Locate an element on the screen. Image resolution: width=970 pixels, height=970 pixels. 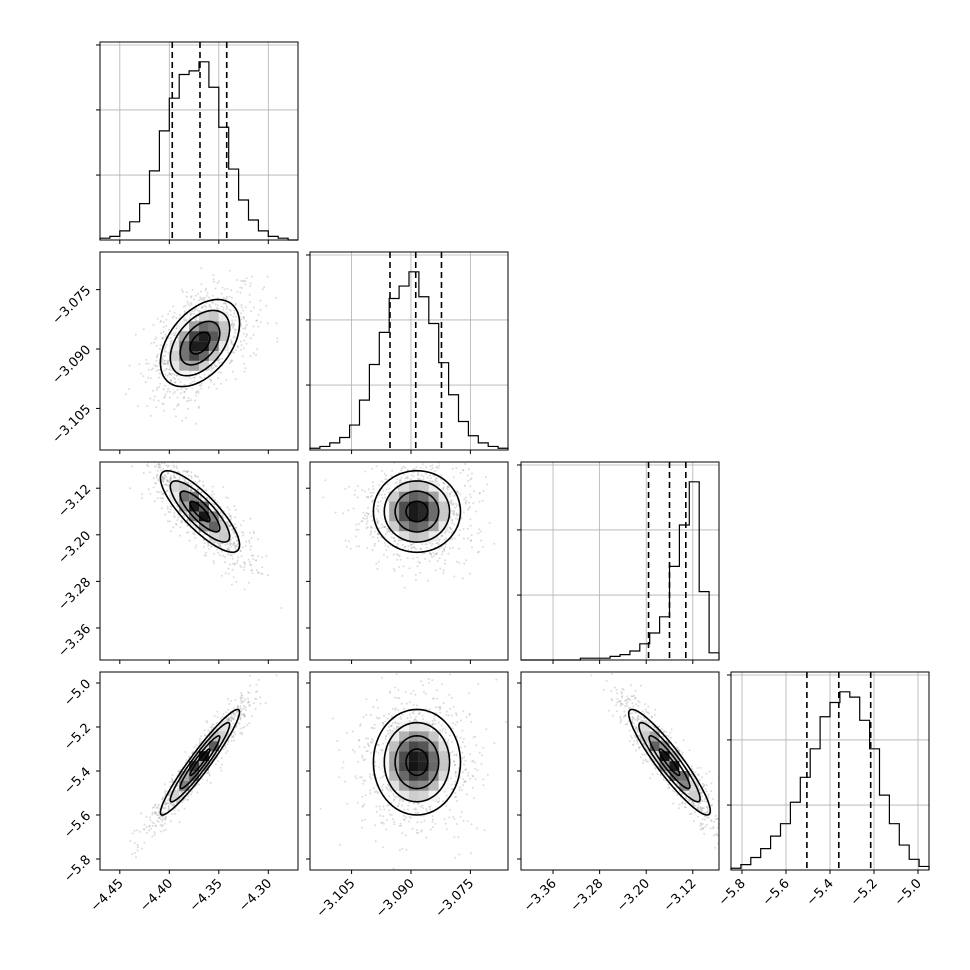
y-tick-label-3-2: −5.4 is located at coordinates (77, 781).